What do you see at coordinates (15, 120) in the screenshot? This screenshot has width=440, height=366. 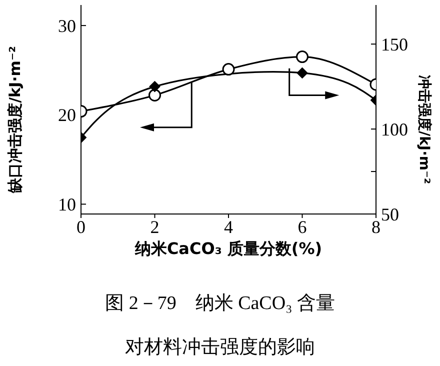 I see `y-axis-title: 缺口冲击强度/kJ·m⁻²` at bounding box center [15, 120].